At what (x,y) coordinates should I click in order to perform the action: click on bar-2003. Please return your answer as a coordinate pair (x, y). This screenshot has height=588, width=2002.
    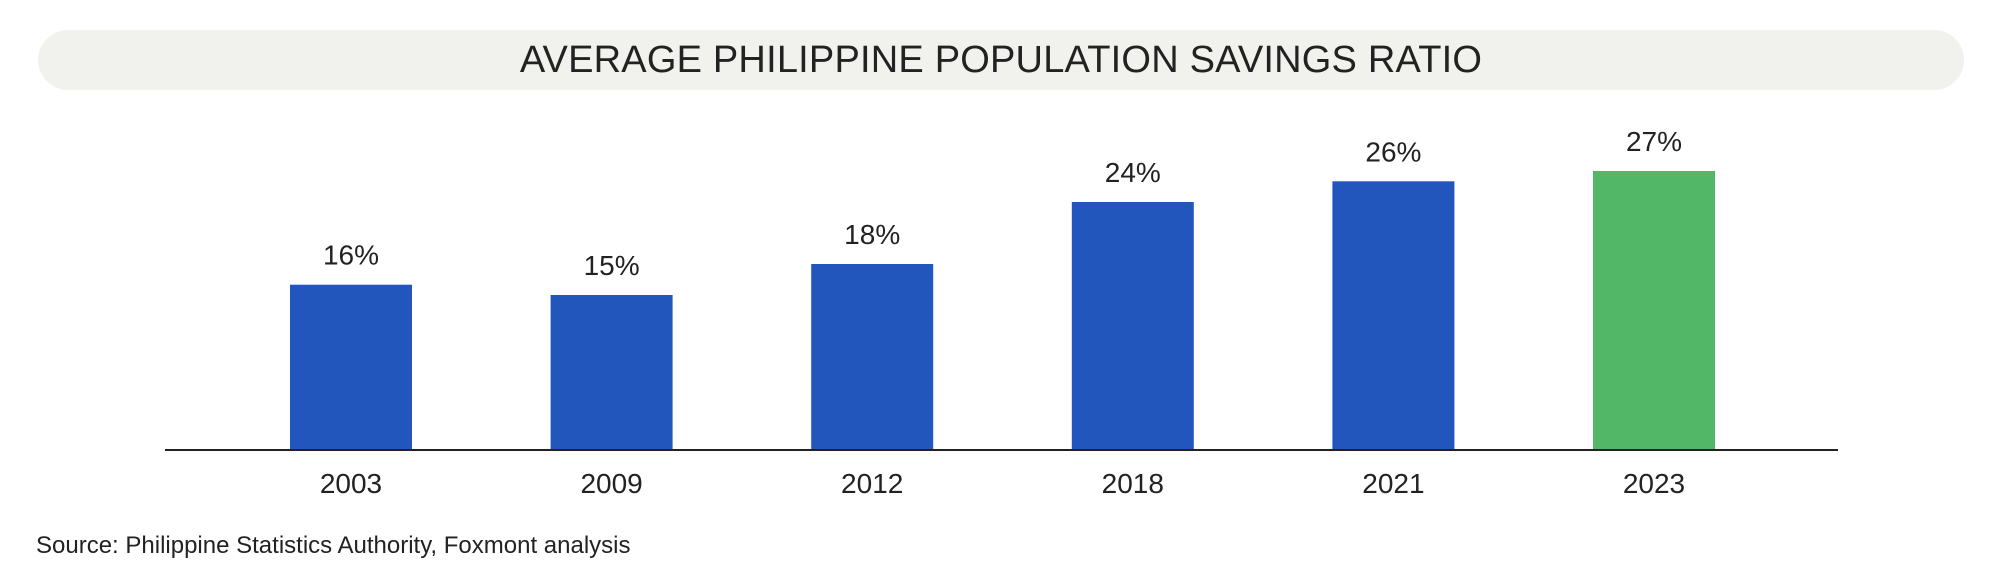
    Looking at the image, I should click on (351, 367).